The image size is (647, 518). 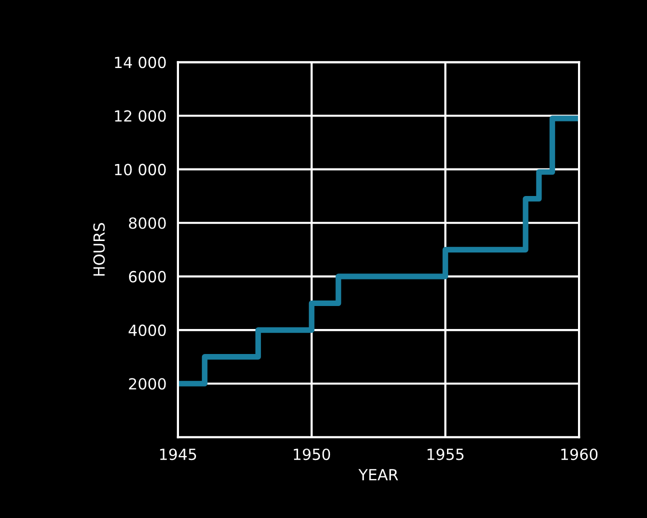 I want to click on y-tick-label: 14 000, so click(x=140, y=62).